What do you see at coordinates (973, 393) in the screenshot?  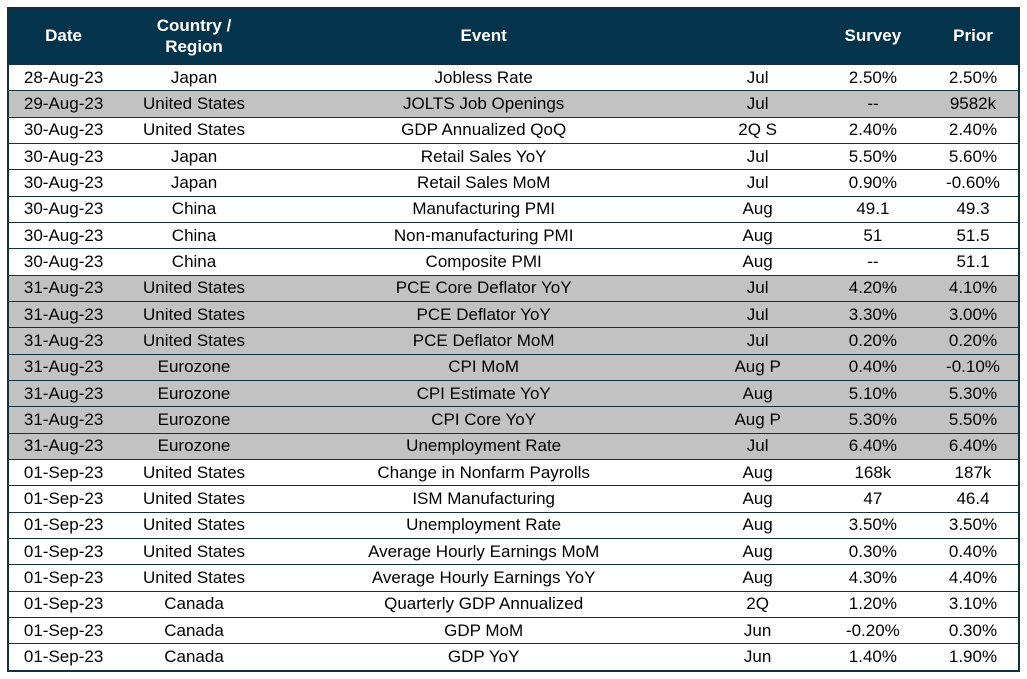 I see `cell-prior: 5.30%` at bounding box center [973, 393].